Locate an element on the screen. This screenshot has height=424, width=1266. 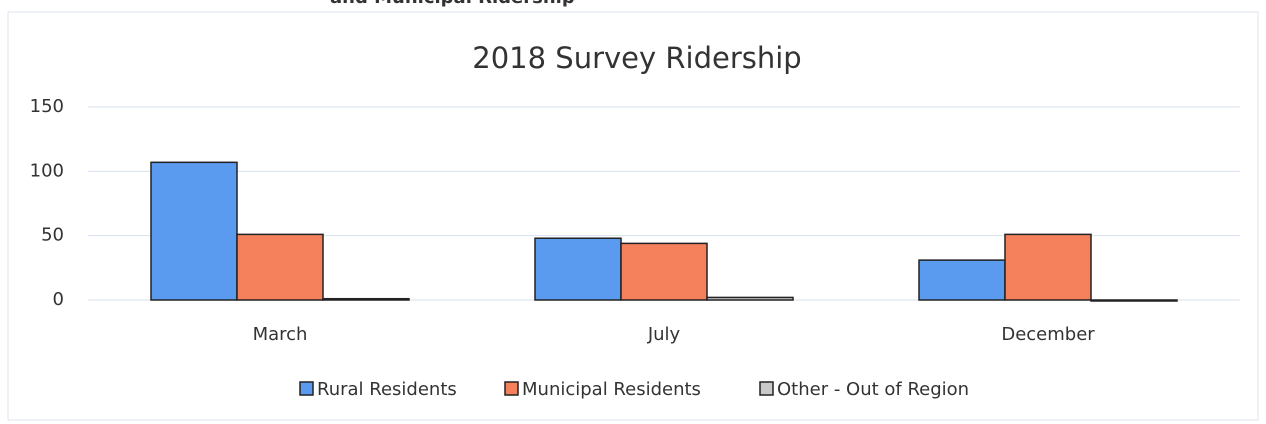
legend-label: Rural Residents is located at coordinates (387, 389).